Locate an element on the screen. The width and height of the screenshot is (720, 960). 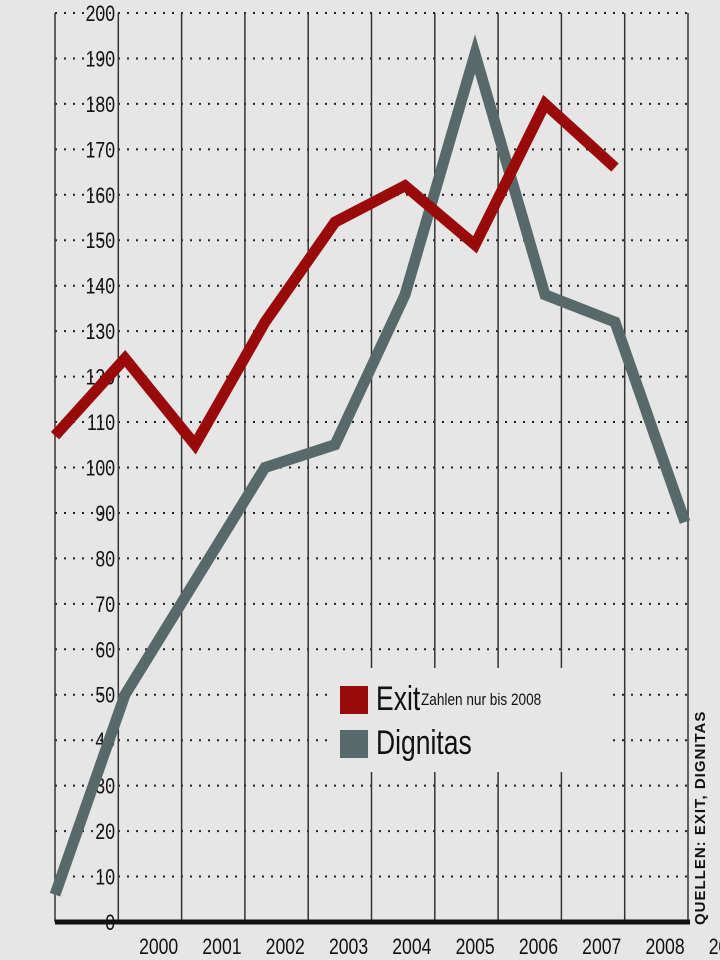
legend-swatch-exit is located at coordinates (354, 699).